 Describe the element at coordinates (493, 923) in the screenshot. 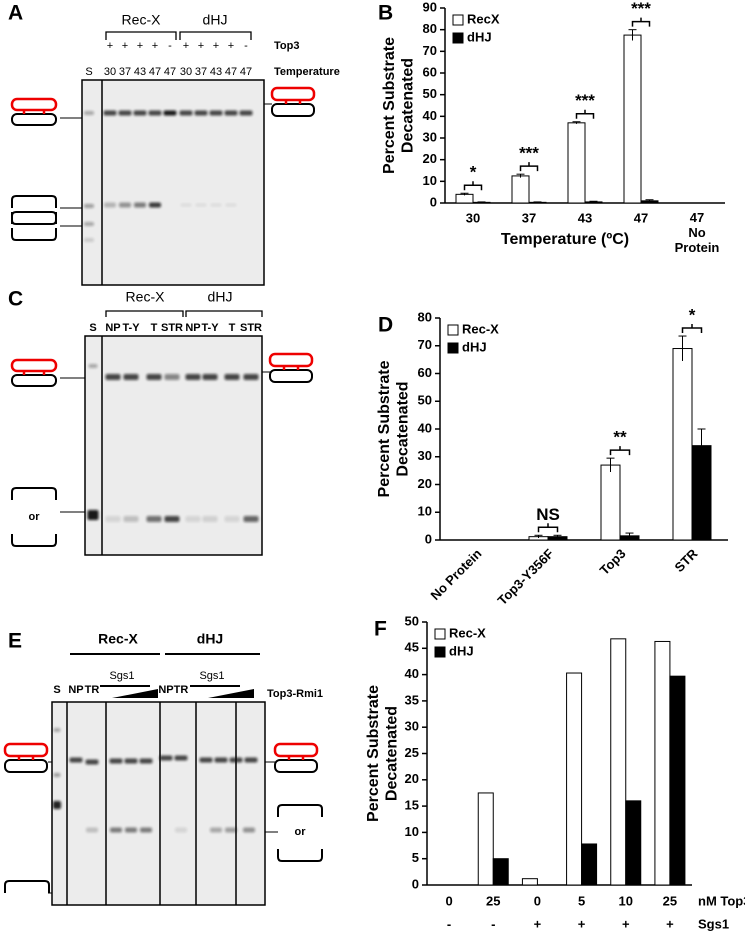

I see `sgs1-label: -` at that location.